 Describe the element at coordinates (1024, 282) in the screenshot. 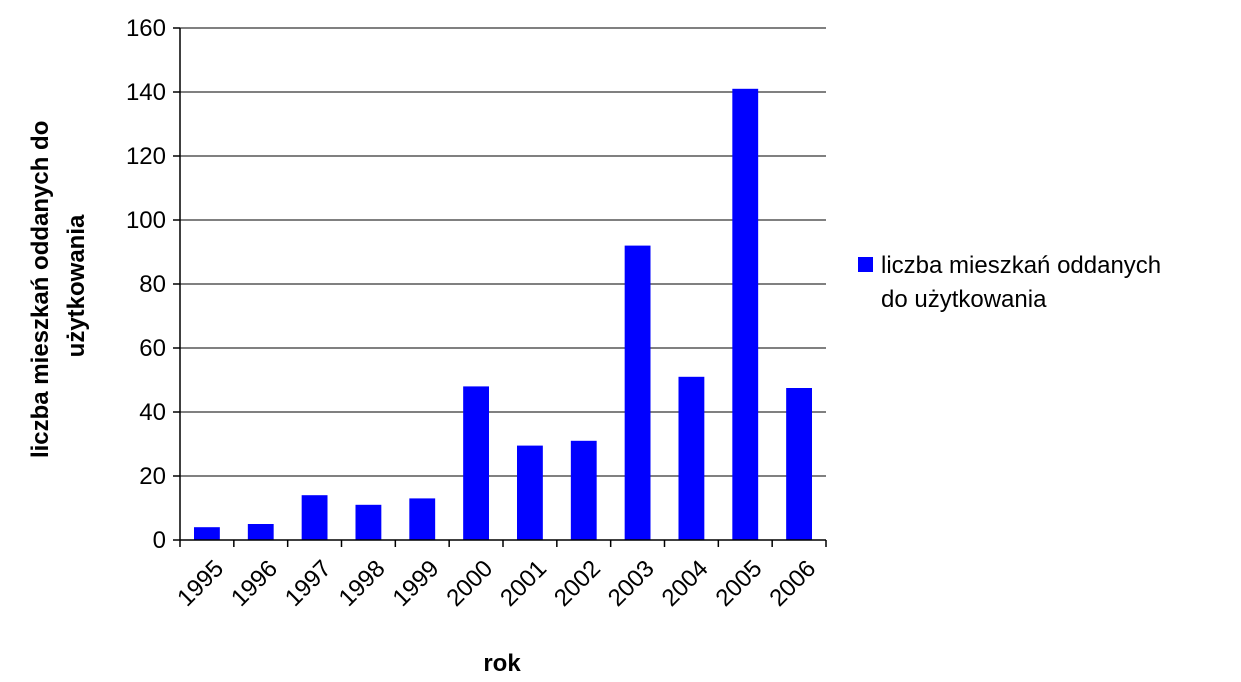

I see `legend-label: liczba mieszkań oddanych do użytkowania` at that location.